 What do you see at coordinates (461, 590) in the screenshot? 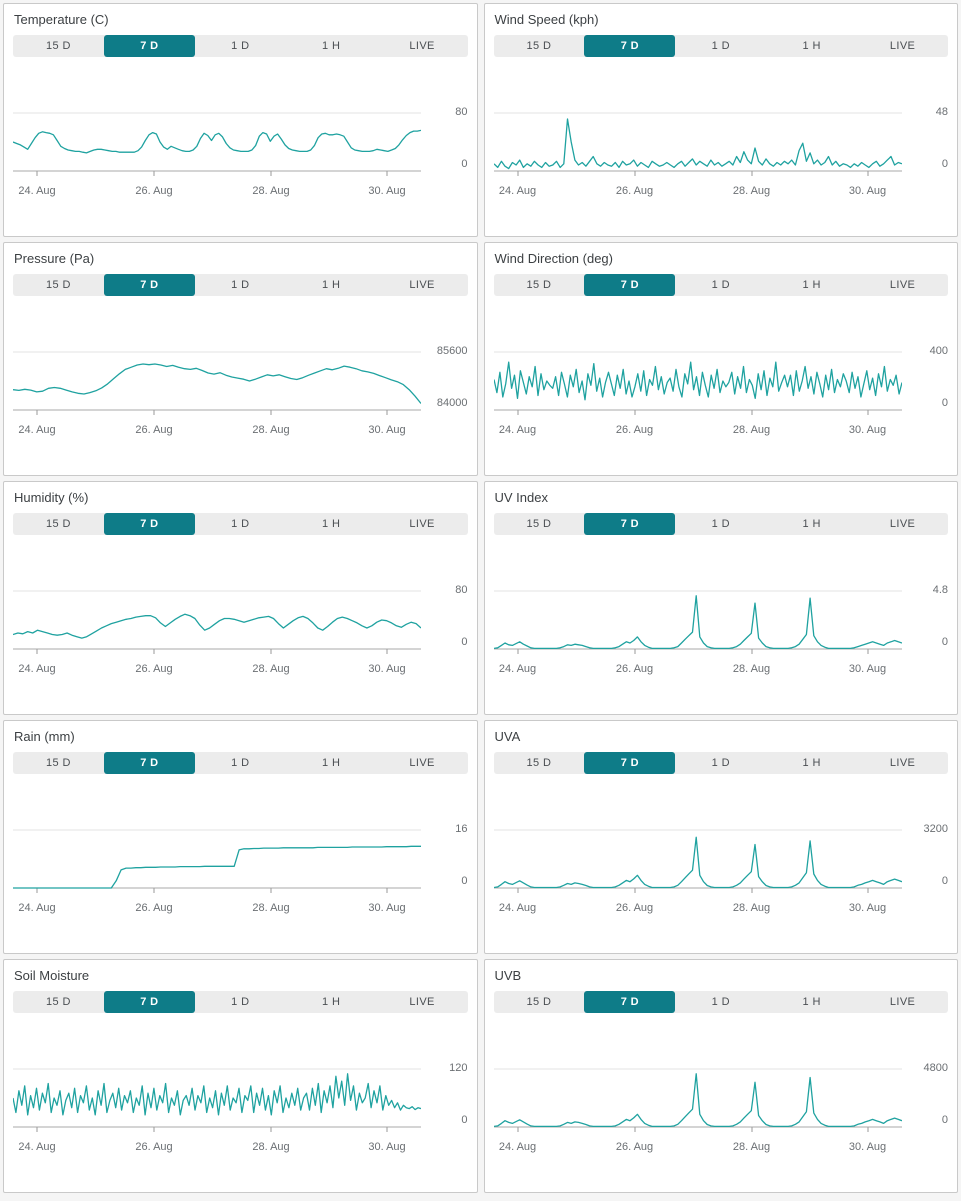
I see `y-axis-max-label: 80` at bounding box center [461, 590].